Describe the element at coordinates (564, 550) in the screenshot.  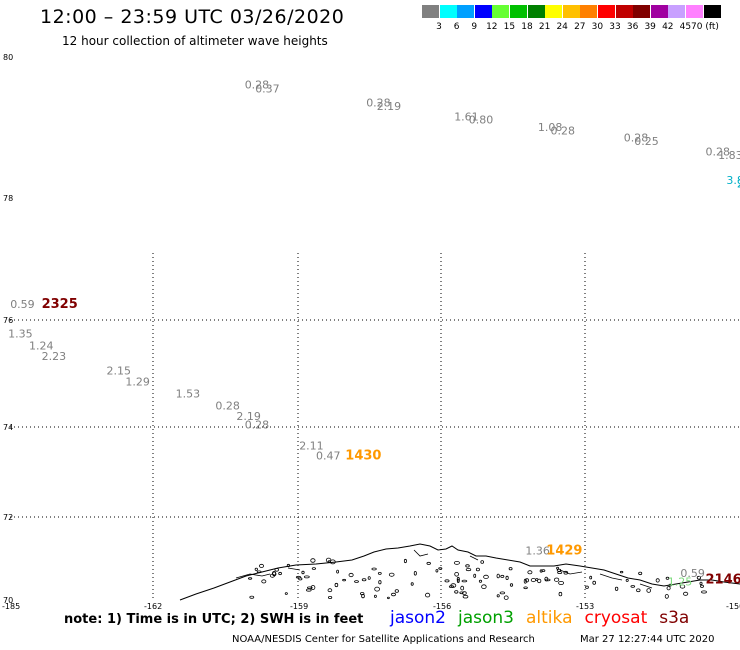
I see `pass-time-label: 1429` at that location.